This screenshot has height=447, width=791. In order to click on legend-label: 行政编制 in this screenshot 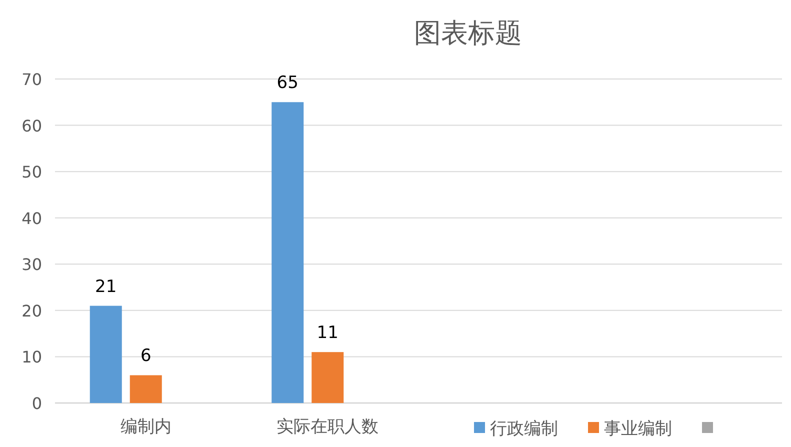, I will do `click(524, 429)`.